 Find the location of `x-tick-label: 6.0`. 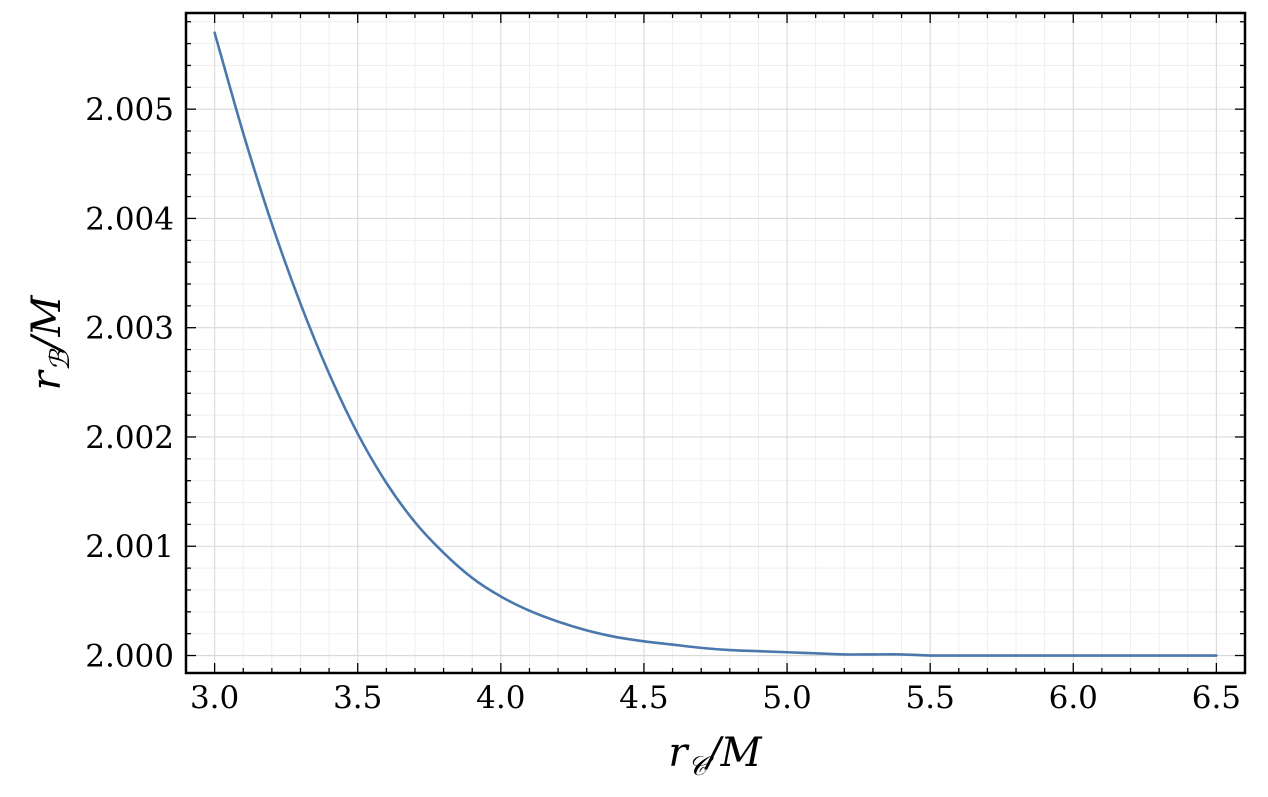

x-tick-label: 6.0 is located at coordinates (1073, 698).